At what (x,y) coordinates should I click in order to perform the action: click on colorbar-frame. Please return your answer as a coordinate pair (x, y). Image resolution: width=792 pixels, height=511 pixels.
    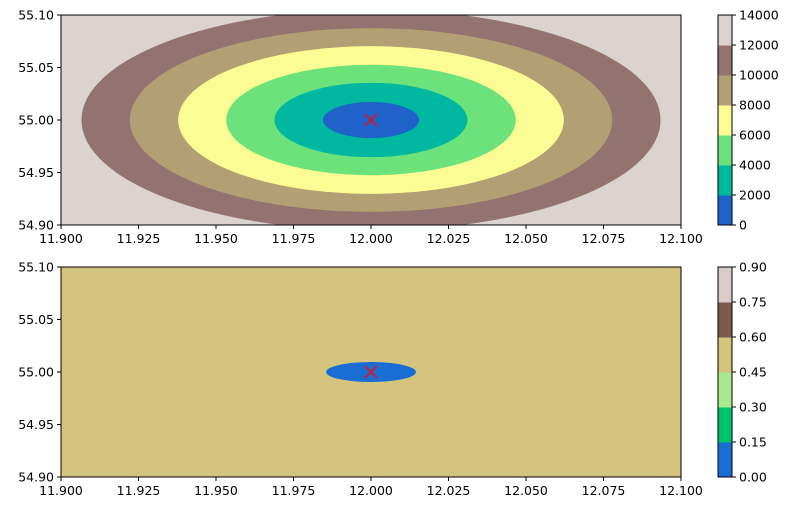
    Looking at the image, I should click on (725, 120).